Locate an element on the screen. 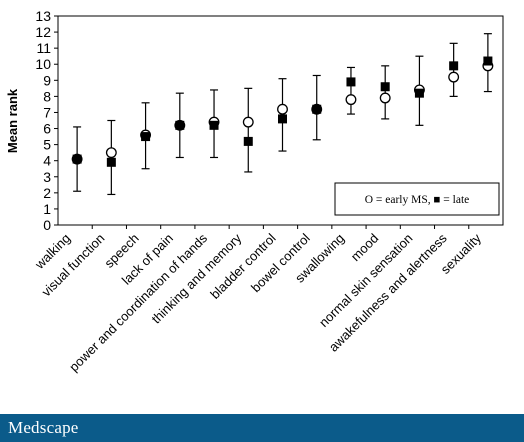  y-tick-label: 9 is located at coordinates (47, 80).